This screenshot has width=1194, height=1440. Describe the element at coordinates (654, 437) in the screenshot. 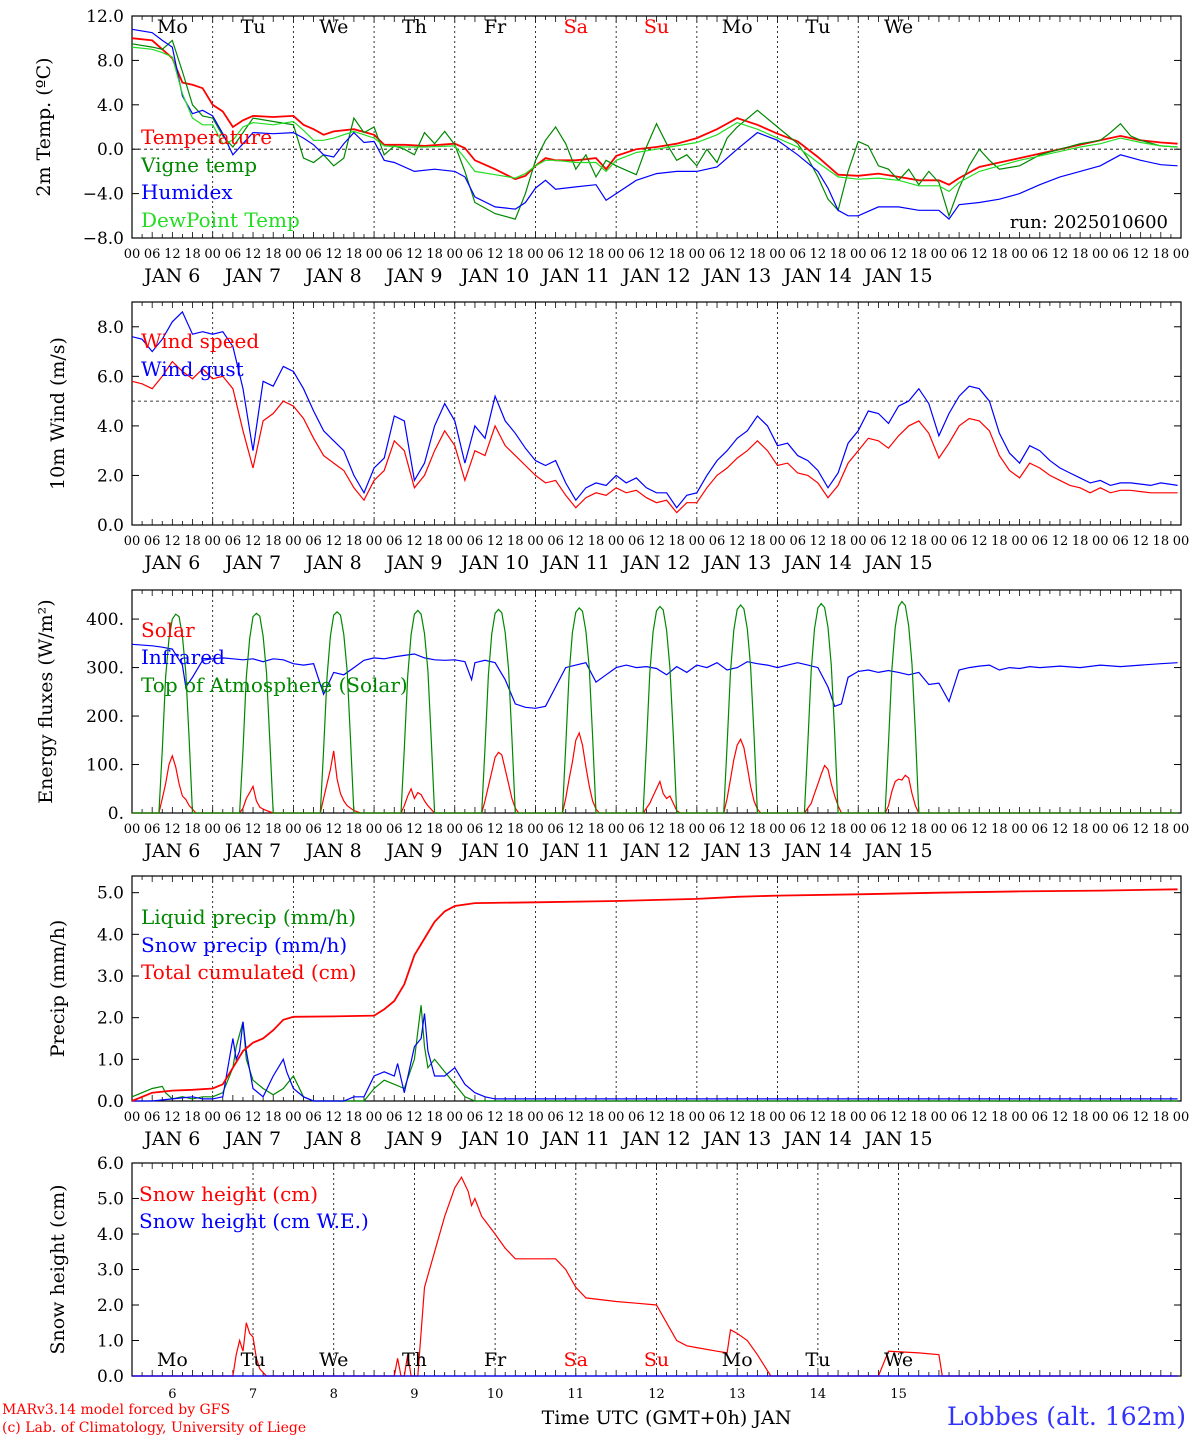

I see `series-line-wind-speed` at that location.